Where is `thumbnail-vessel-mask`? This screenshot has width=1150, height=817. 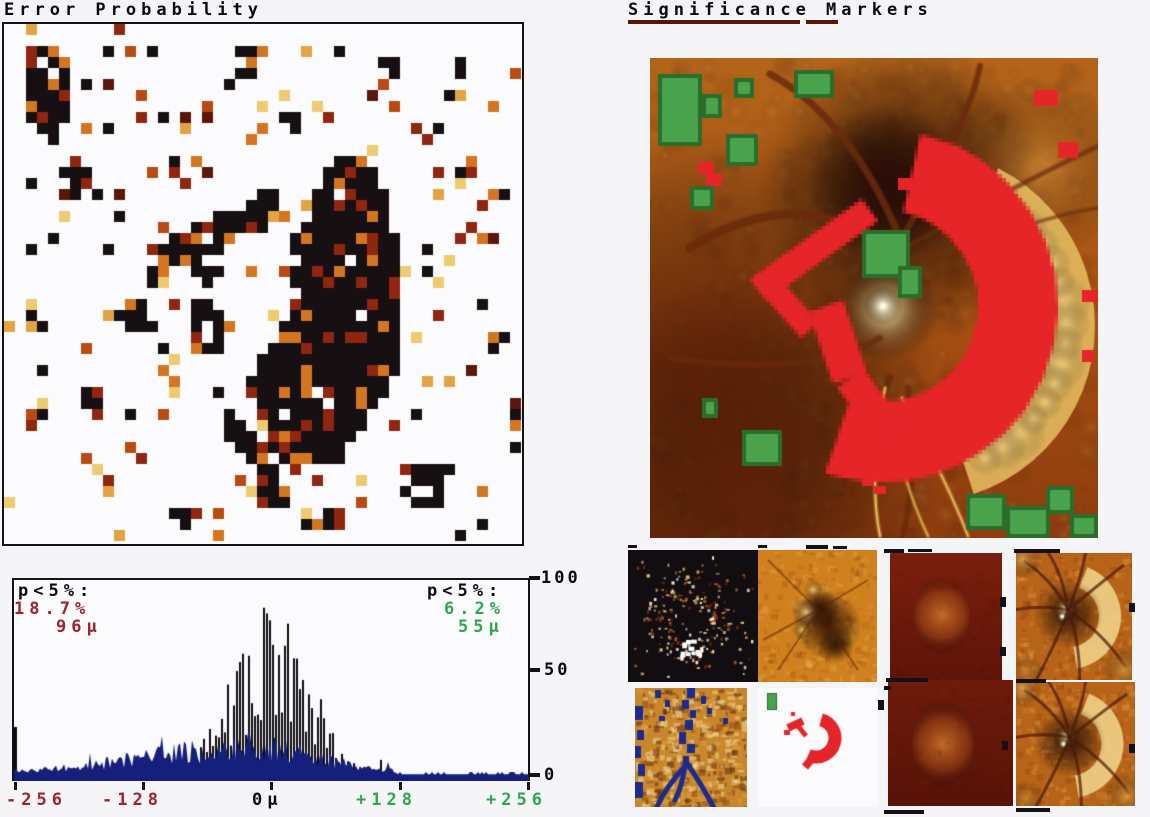
thumbnail-vessel-mask is located at coordinates (691, 747).